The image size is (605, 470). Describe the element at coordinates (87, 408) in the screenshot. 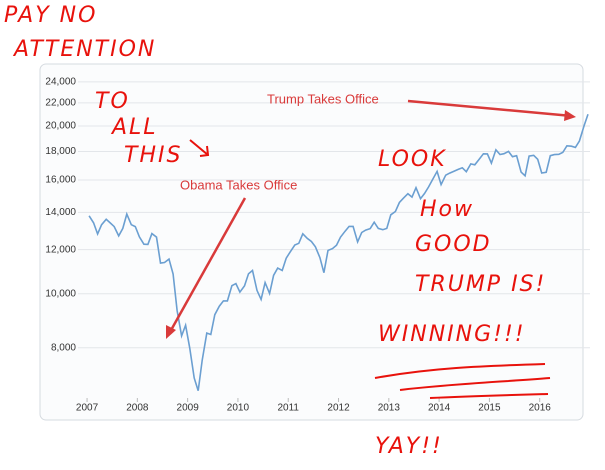

I see `x-tick-label: 2007` at that location.